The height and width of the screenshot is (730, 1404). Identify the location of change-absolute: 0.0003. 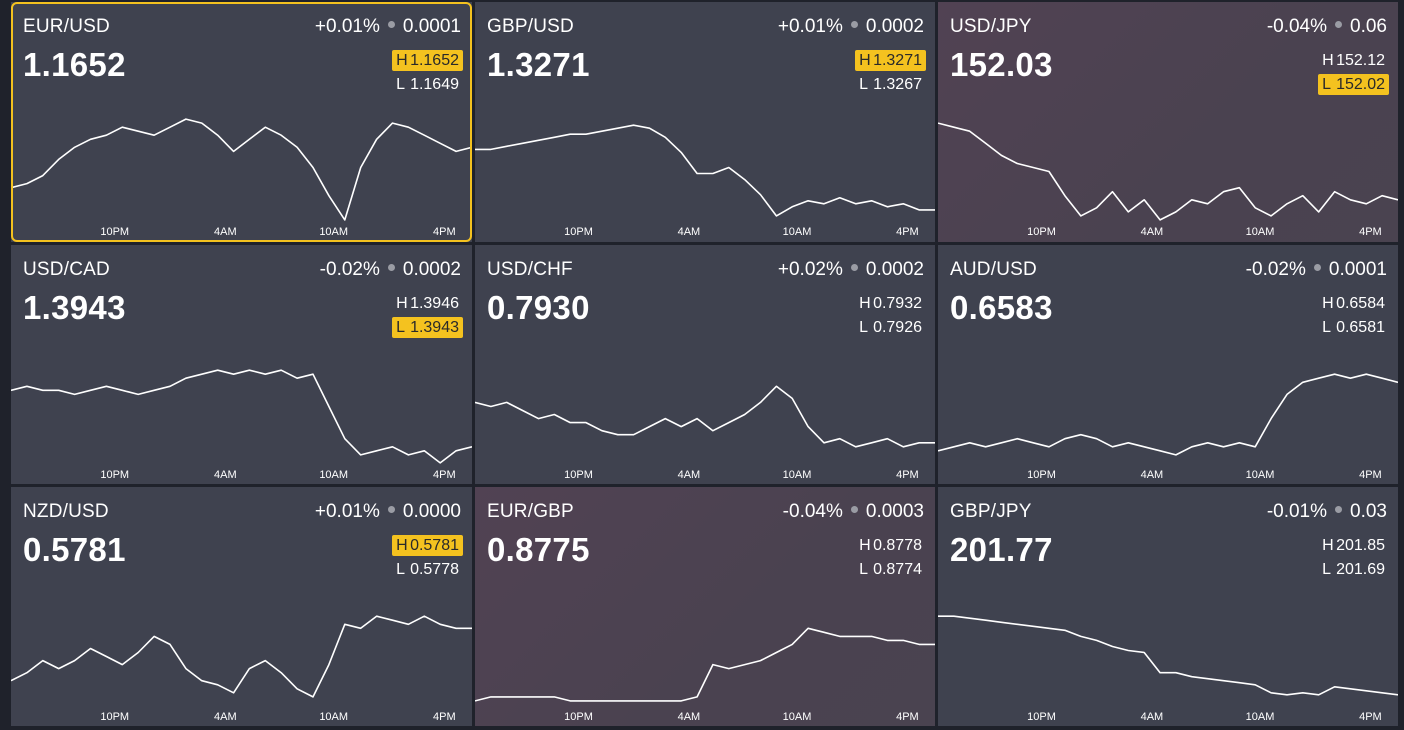
(894, 511).